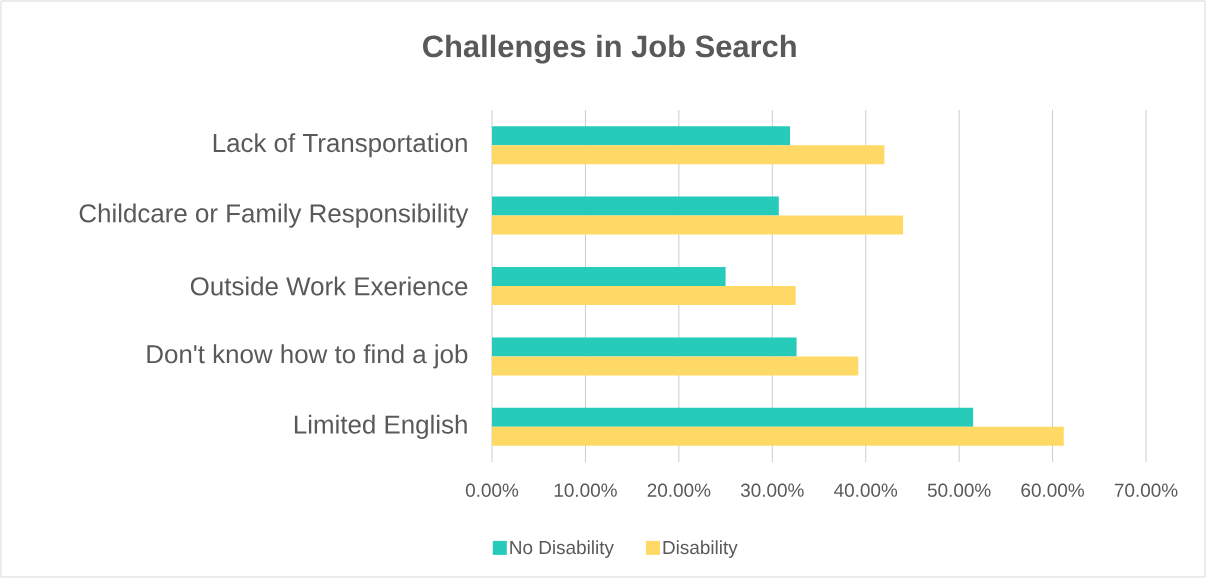 Image resolution: width=1206 pixels, height=578 pixels. Describe the element at coordinates (700, 549) in the screenshot. I see `legend-label: Disability` at that location.